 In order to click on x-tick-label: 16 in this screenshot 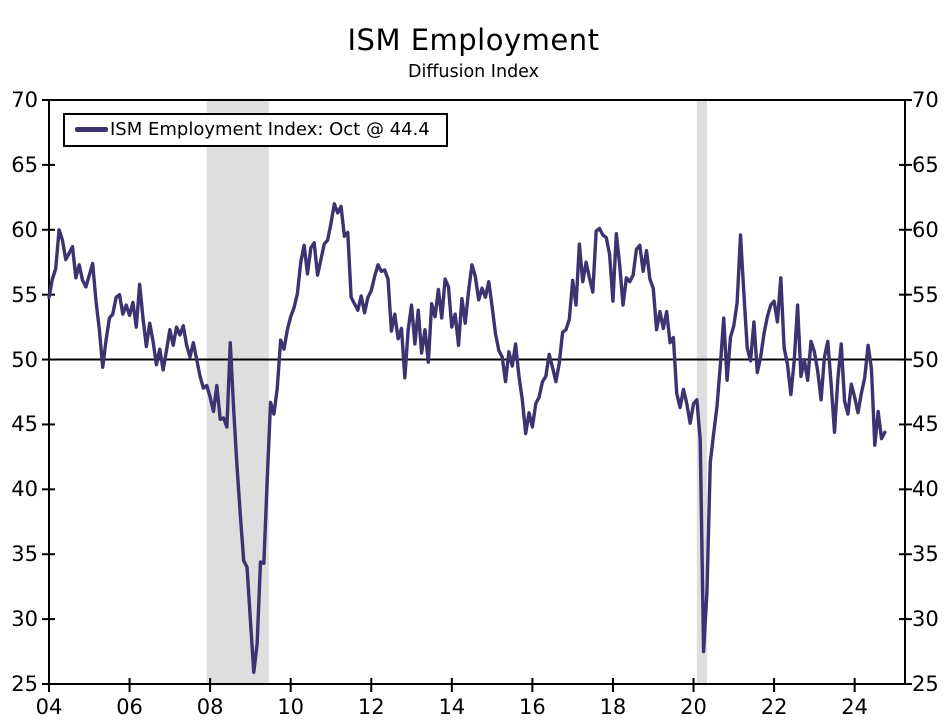, I will do `click(532, 707)`.